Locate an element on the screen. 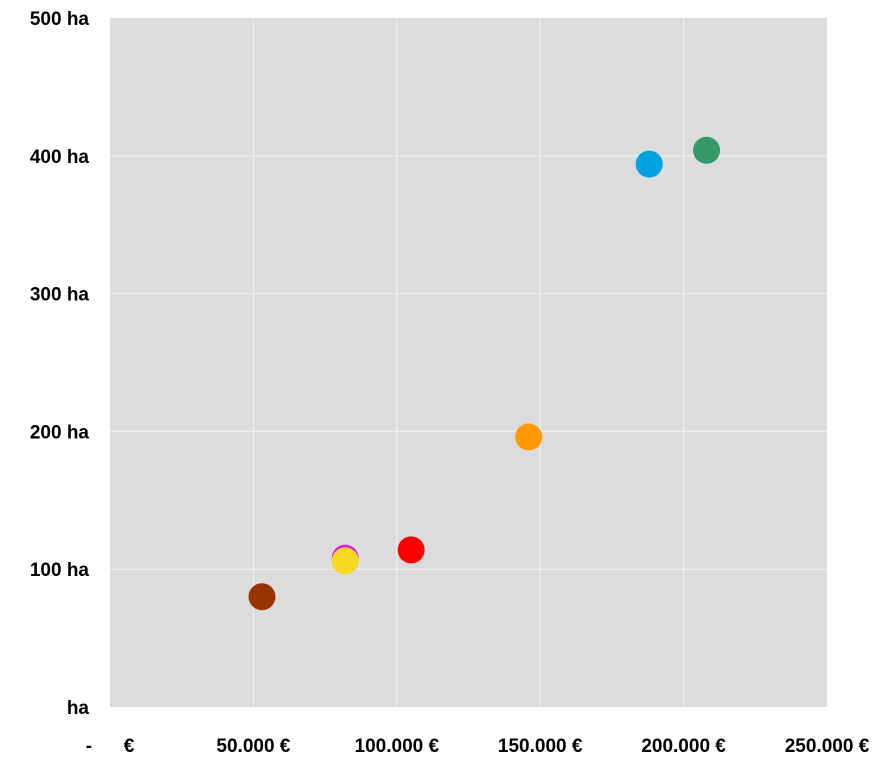 This screenshot has width=883, height=757. y-tick-label: 200 ha is located at coordinates (60, 432).